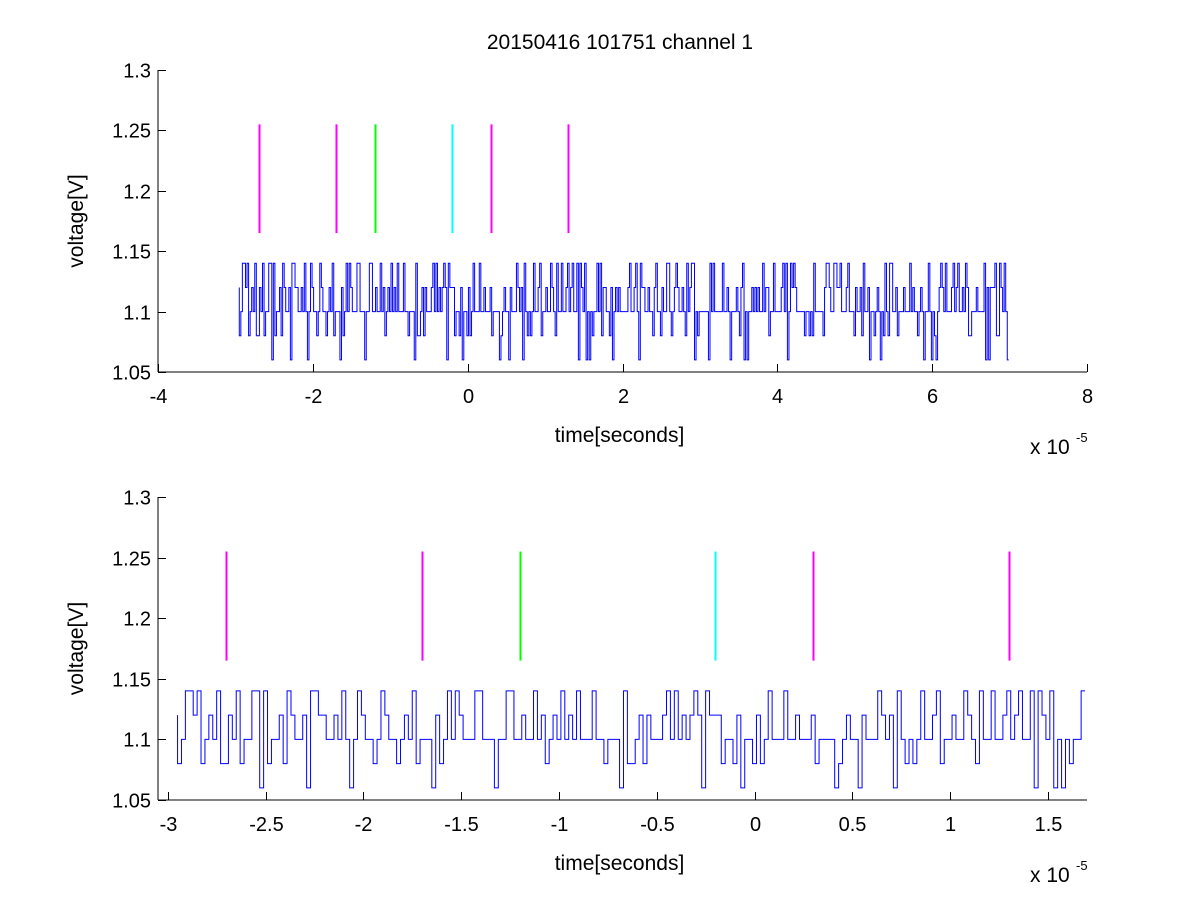  What do you see at coordinates (1087, 397) in the screenshot?
I see `x-tick-label: 8` at bounding box center [1087, 397].